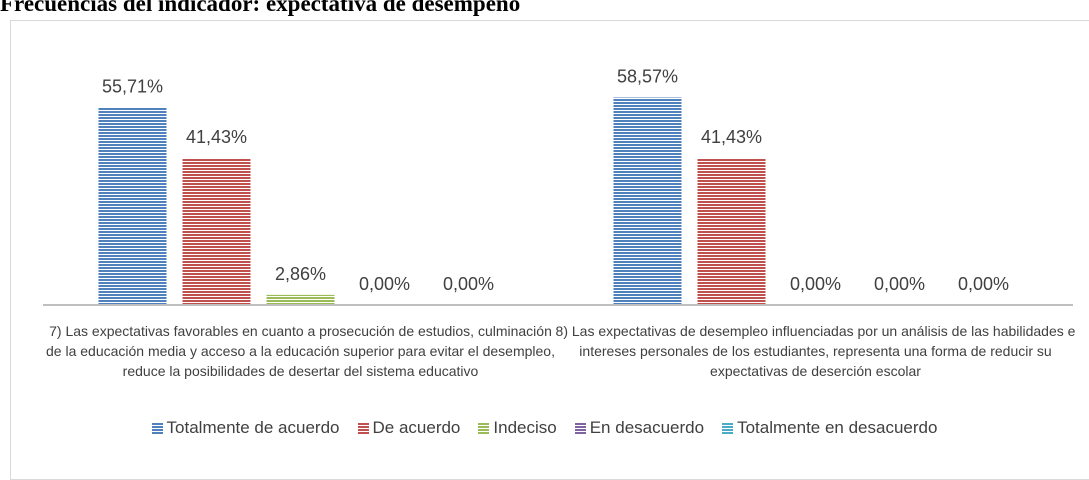 The height and width of the screenshot is (480, 1089). I want to click on legend-item: En desacuerdo, so click(639, 428).